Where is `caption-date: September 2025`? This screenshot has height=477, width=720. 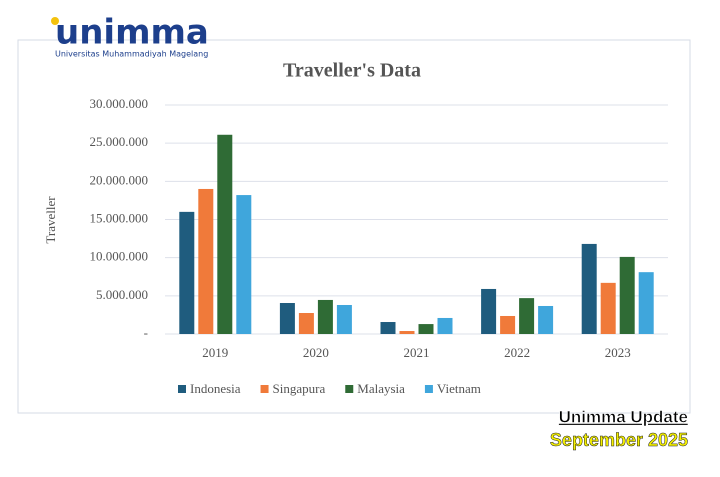
caption-date: September 2025 is located at coordinates (619, 440).